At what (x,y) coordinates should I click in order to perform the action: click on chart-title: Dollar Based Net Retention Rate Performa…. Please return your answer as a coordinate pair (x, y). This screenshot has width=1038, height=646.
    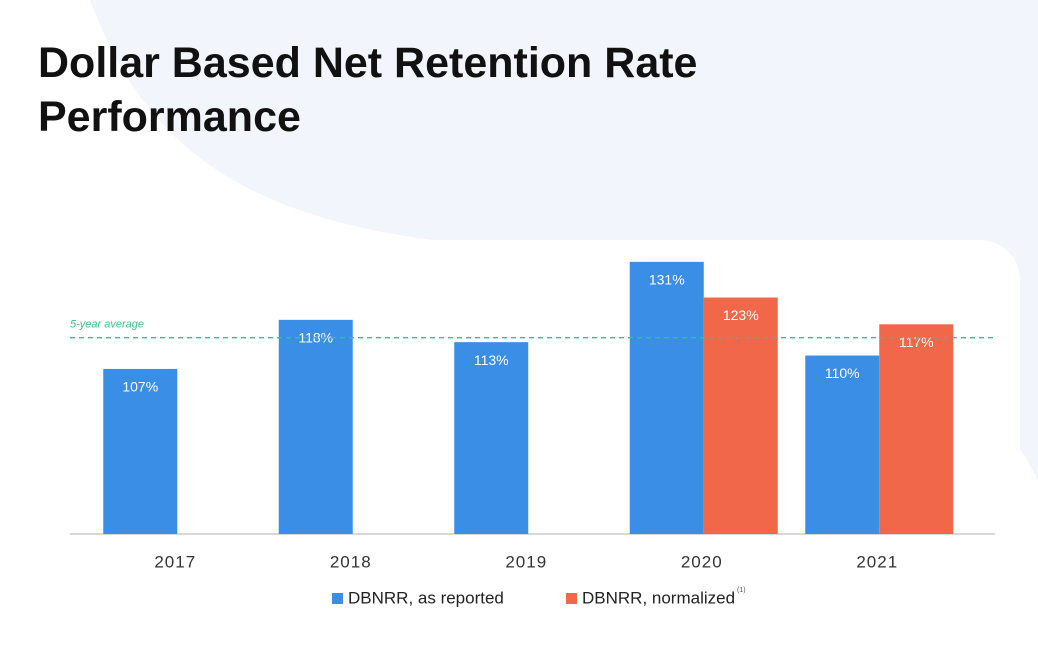
    Looking at the image, I should click on (368, 90).